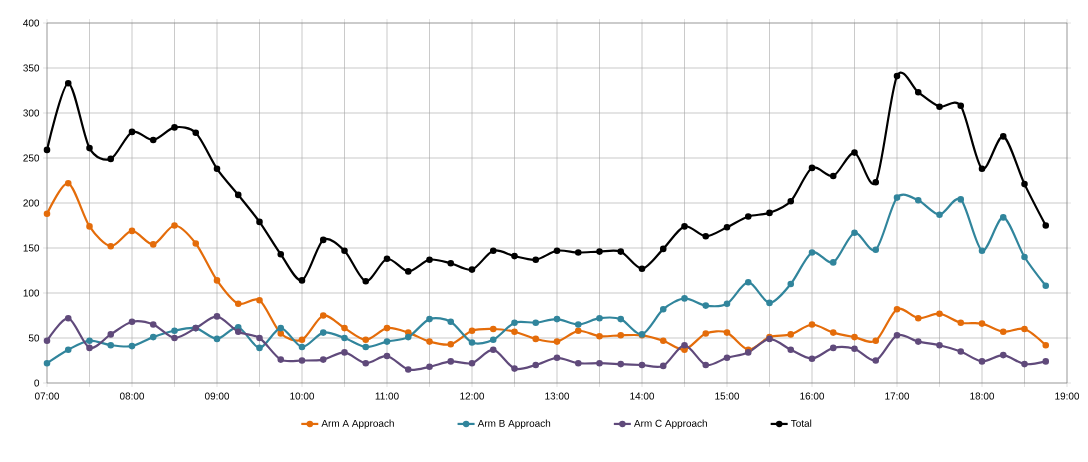  Describe the element at coordinates (642, 396) in the screenshot. I see `x-tick-label: 14:00` at that location.